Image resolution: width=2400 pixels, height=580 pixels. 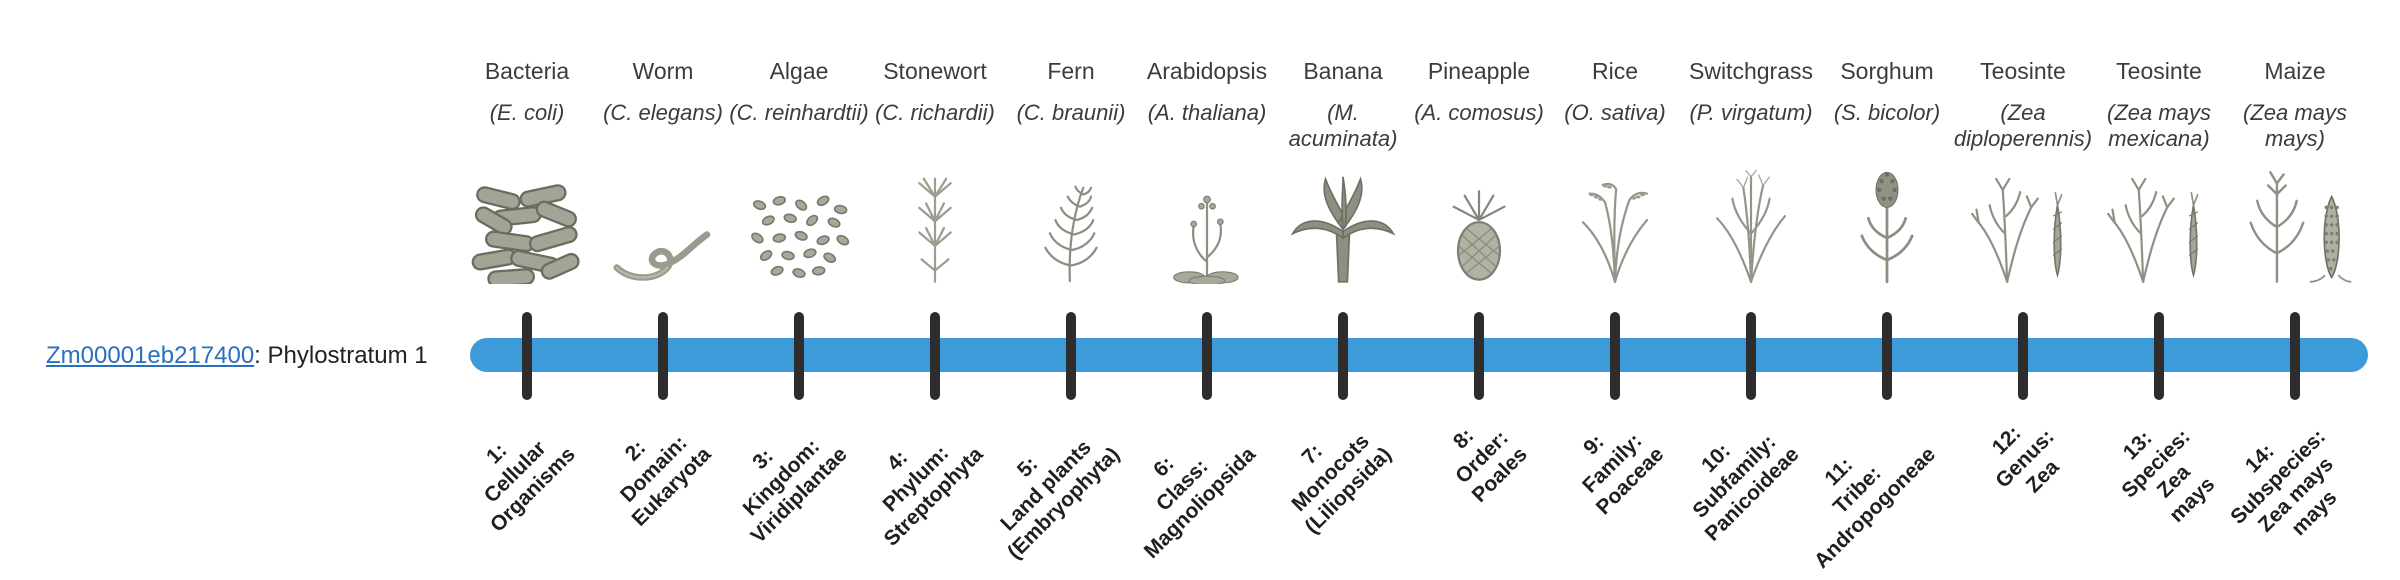 What do you see at coordinates (799, 222) in the screenshot?
I see `algae-icon` at bounding box center [799, 222].